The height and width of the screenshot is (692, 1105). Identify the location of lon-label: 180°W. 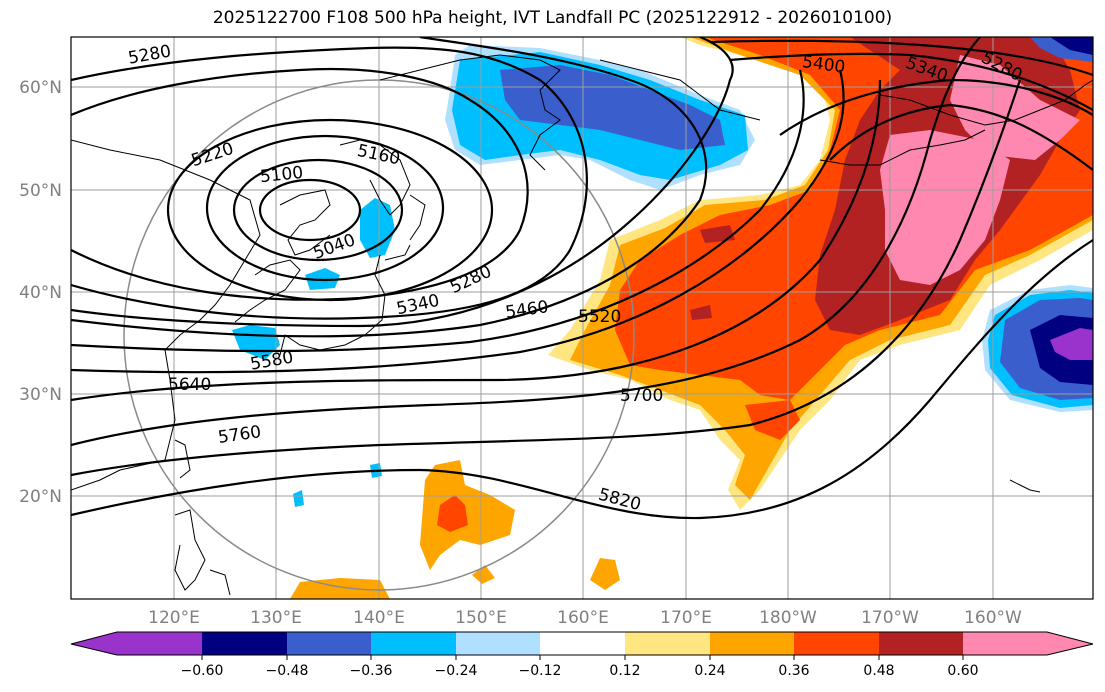
(788, 618).